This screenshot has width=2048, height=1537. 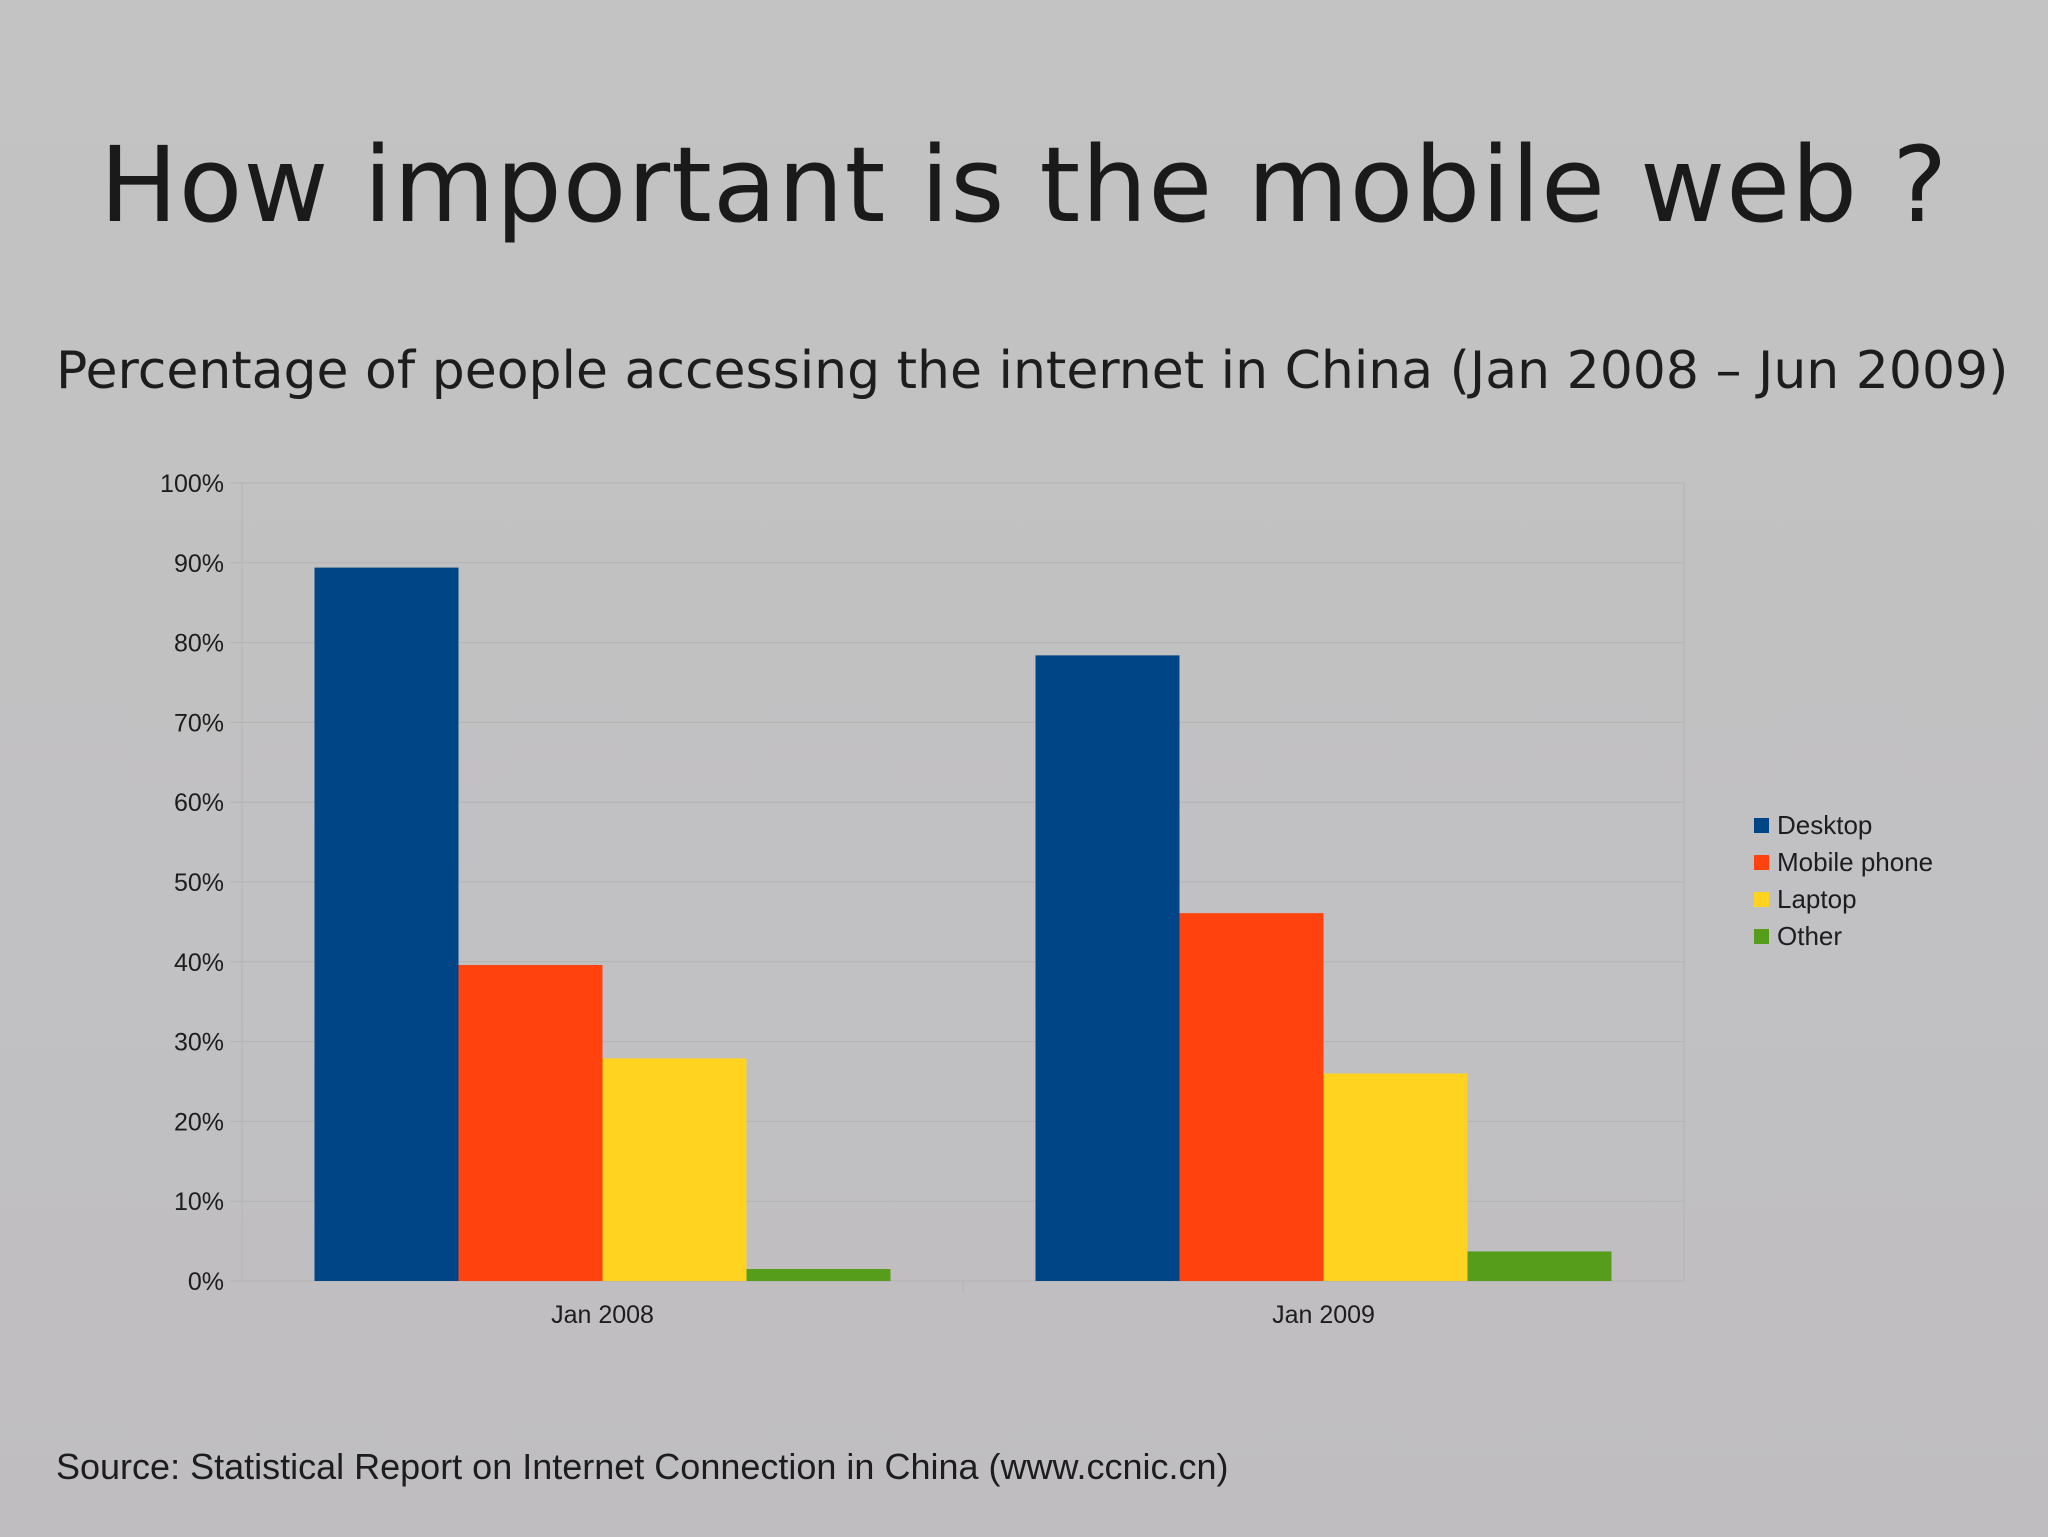 I want to click on x-tick-label: Jan 2008, so click(x=602, y=1315).